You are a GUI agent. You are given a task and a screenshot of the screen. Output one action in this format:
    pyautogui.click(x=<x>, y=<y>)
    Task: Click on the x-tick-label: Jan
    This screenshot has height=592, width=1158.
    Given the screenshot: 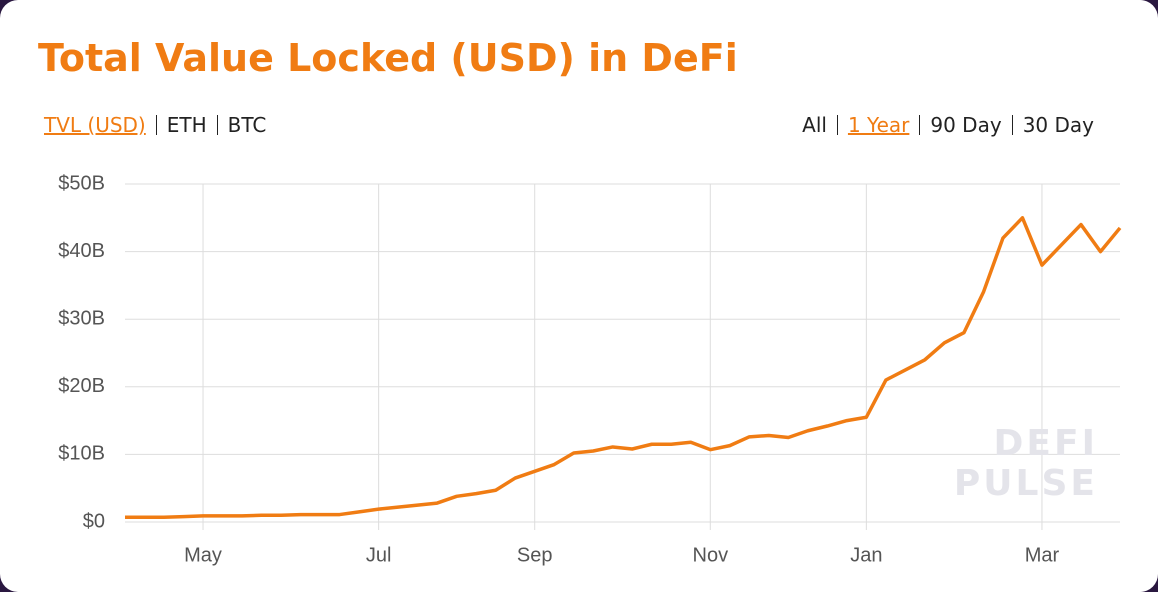 What is the action you would take?
    pyautogui.click(x=866, y=555)
    